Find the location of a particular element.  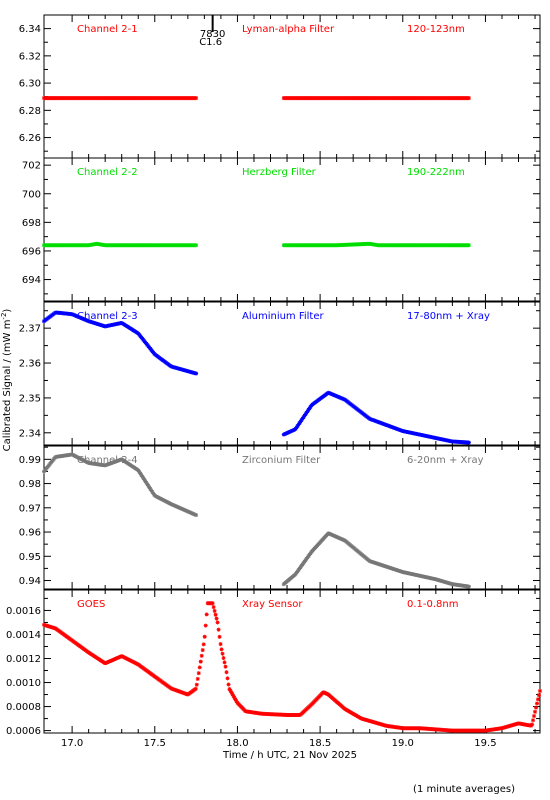

y-tick-label: 0.94 is located at coordinates (30, 581).